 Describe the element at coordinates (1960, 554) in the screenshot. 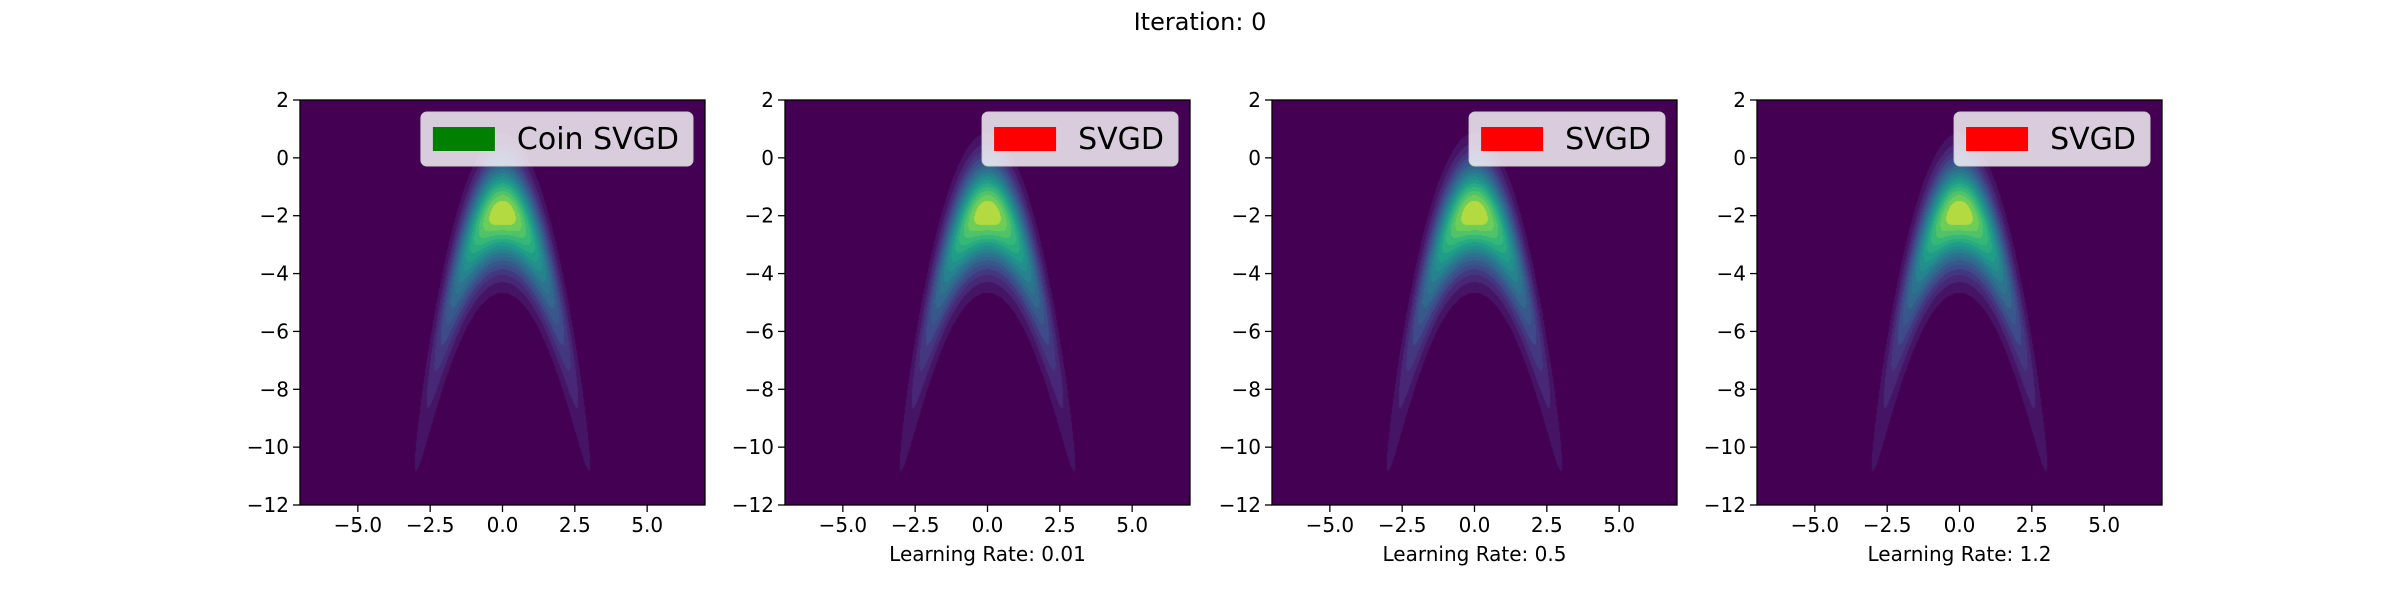

I see `x-axis-label: Learning Rate: 1.2` at that location.